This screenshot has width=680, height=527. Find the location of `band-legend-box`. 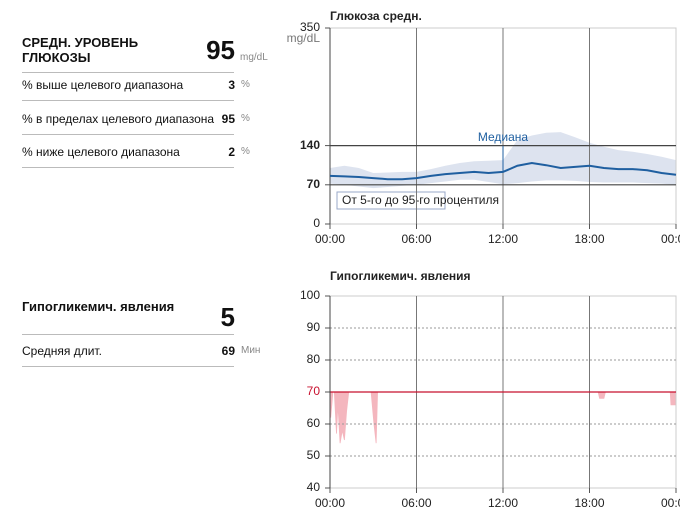

band-legend-box is located at coordinates (391, 200).